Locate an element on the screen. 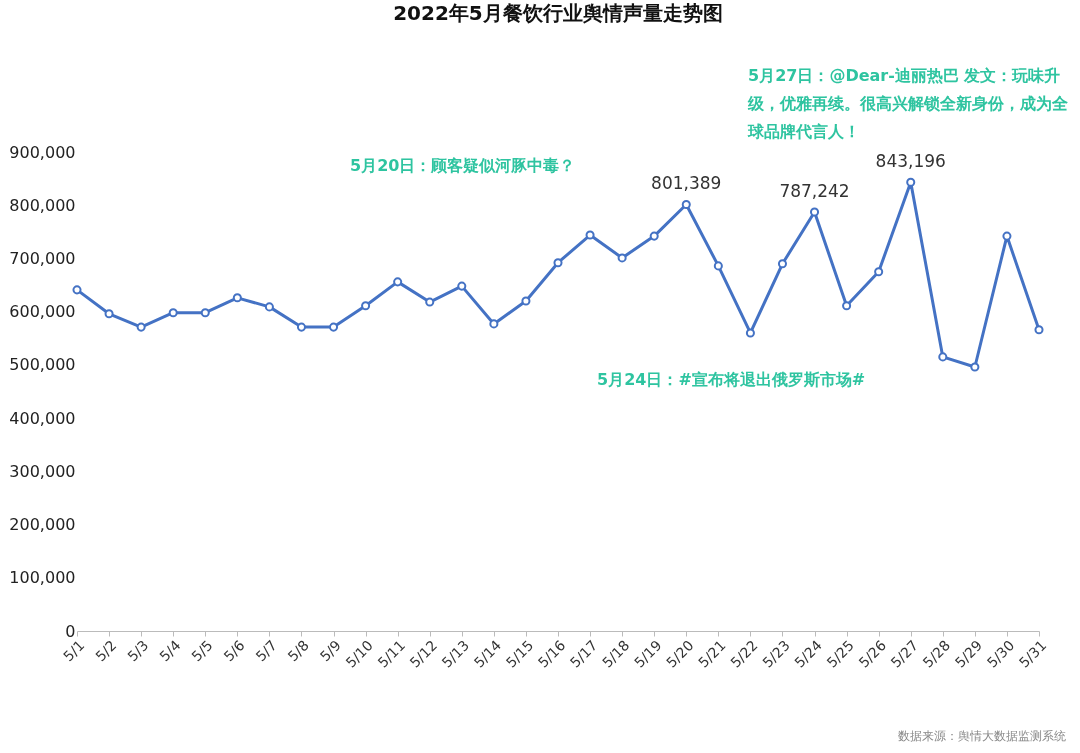  y-tick-label: 100,000 is located at coordinates (42, 578).